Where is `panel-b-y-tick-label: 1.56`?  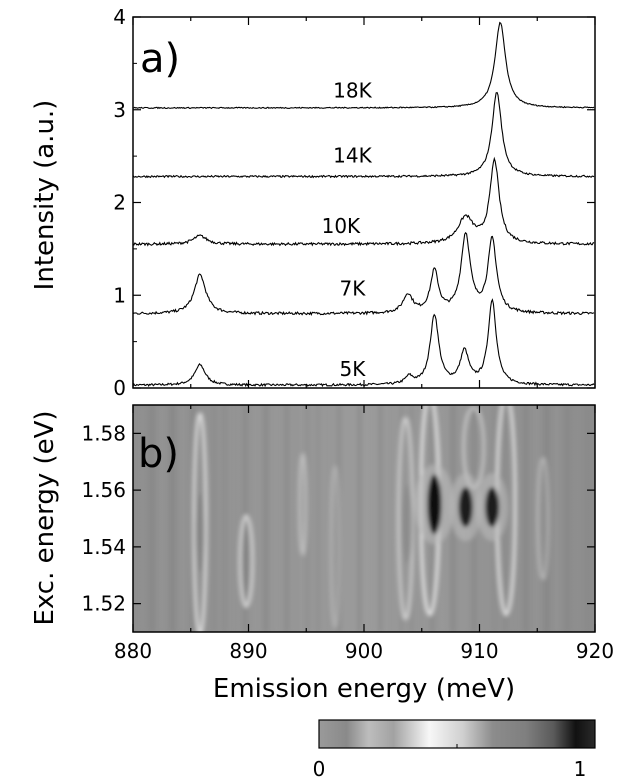
panel-b-y-tick-label: 1.56 is located at coordinates (103, 490).